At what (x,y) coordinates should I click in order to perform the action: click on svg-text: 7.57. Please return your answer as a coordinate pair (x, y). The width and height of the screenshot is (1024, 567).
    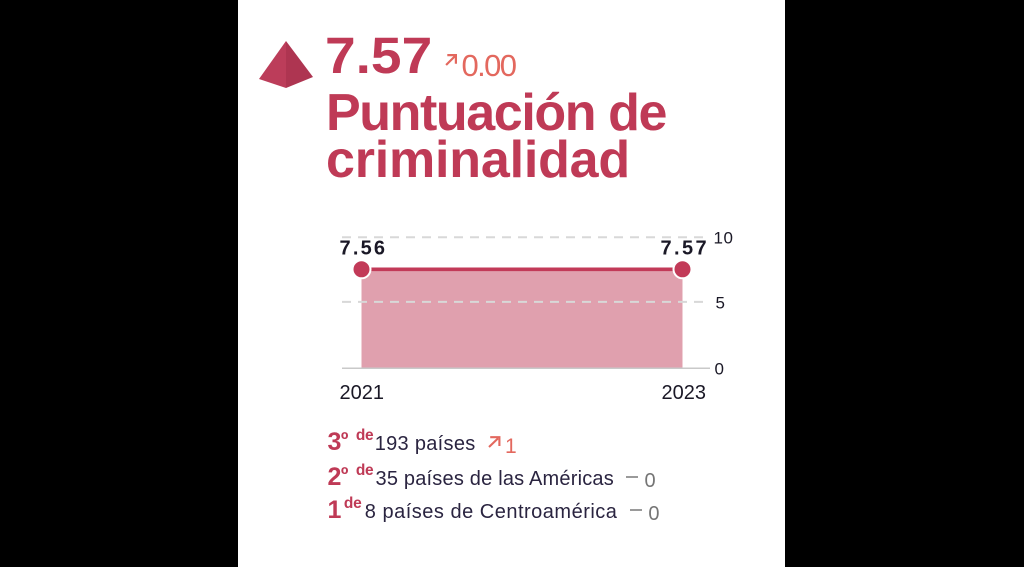
    Looking at the image, I should click on (684, 248).